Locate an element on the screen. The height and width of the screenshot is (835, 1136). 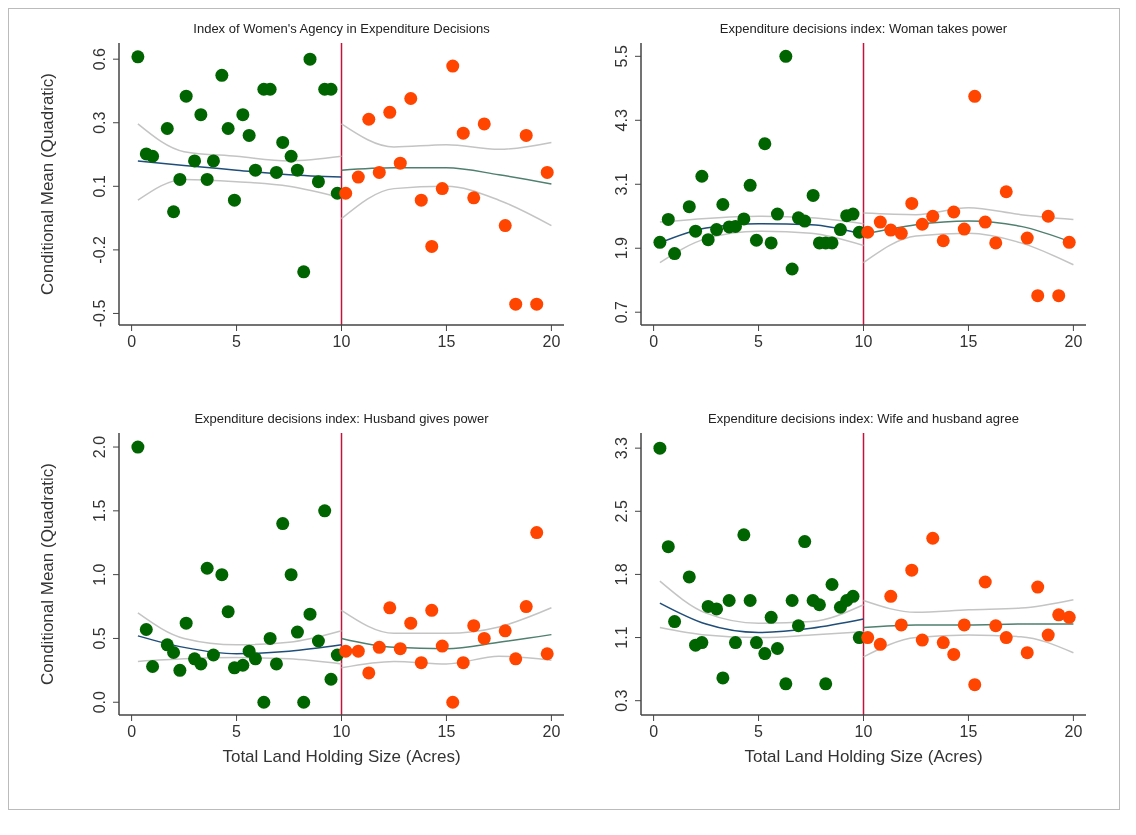
x-axis-title: Total Land Holding Size (Acres) is located at coordinates (863, 757).